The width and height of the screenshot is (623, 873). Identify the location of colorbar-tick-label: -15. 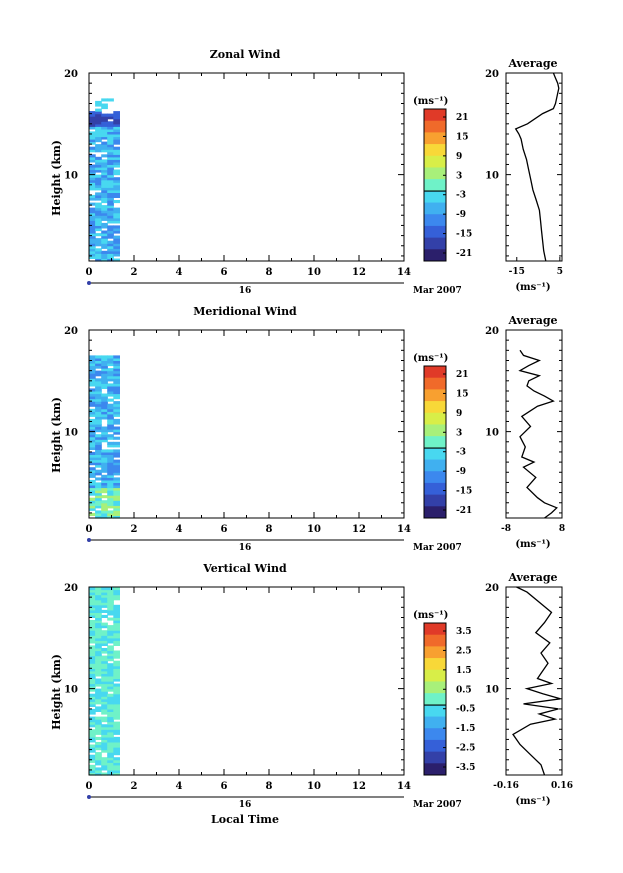
(464, 492).